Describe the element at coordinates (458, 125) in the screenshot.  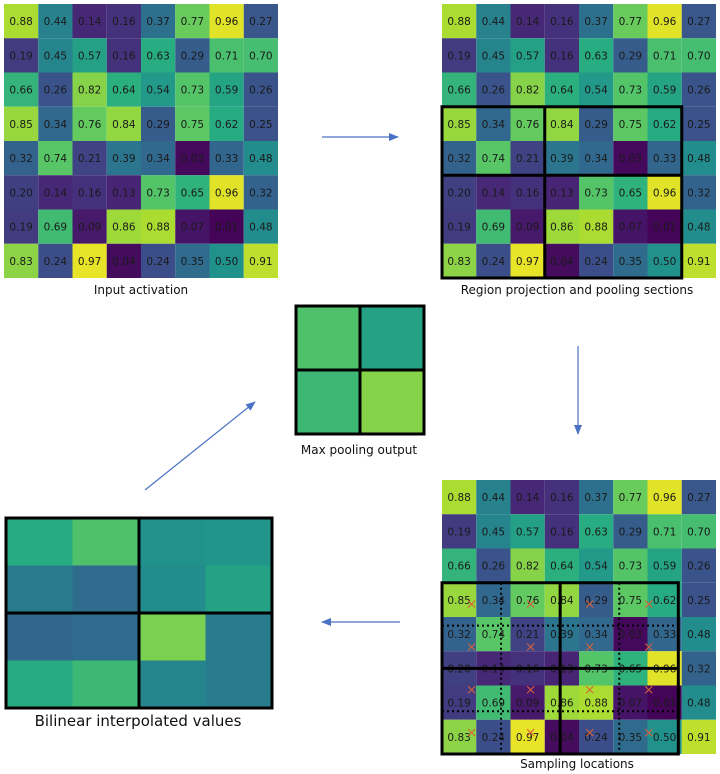
I see `region-cell-value: 0.85` at that location.